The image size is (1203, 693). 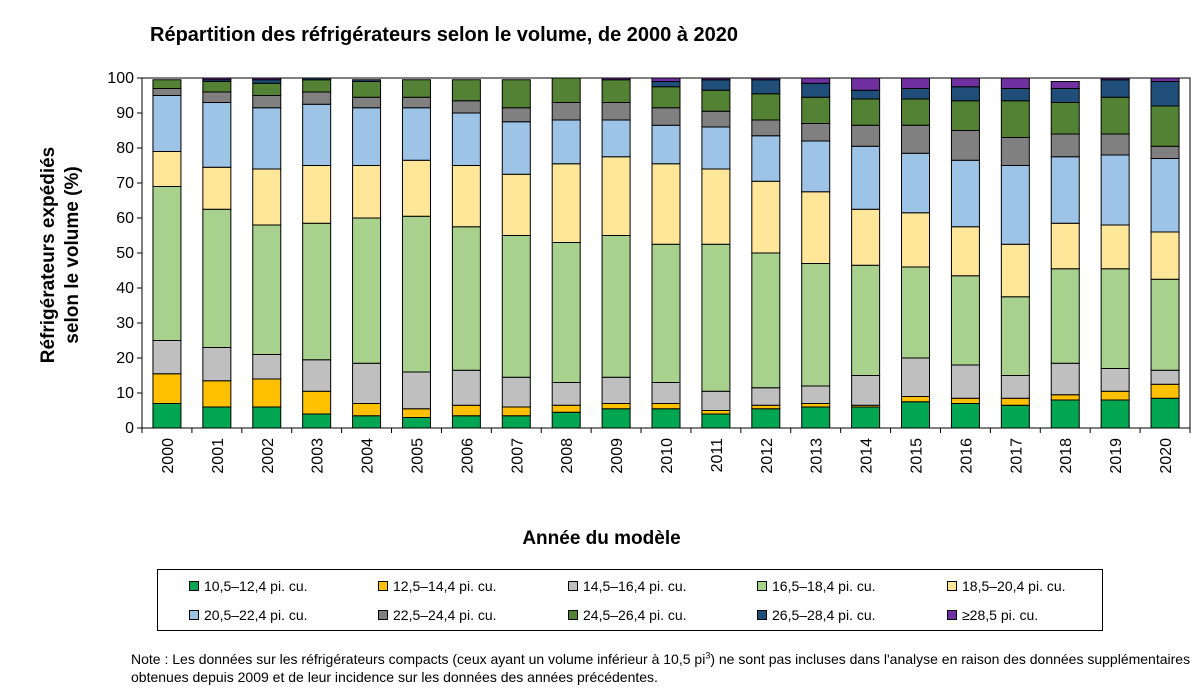 I want to click on x-tick-label: 2013, so click(x=817, y=456).